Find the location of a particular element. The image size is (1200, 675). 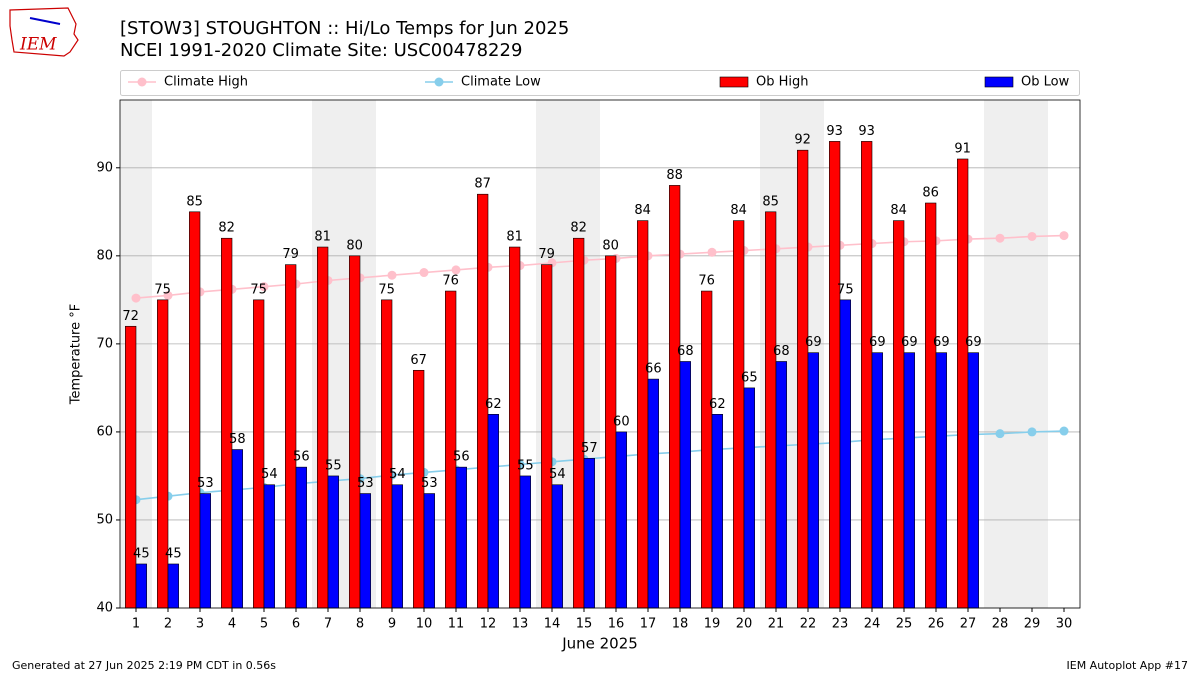

bar-value-label: 68 is located at coordinates (781, 351).